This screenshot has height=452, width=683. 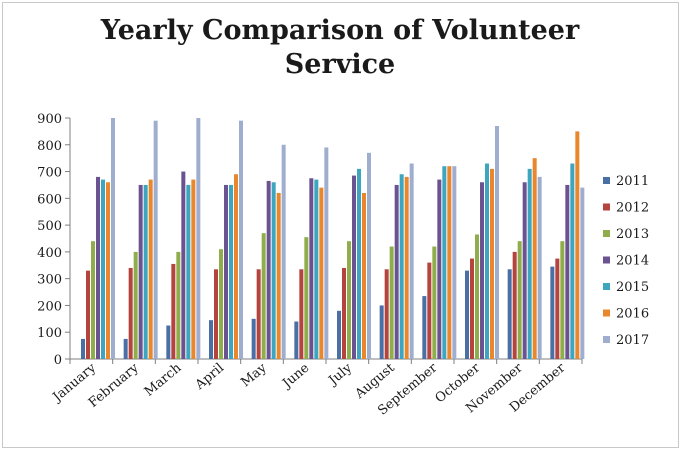 What do you see at coordinates (49, 280) in the screenshot?
I see `y-tick-label-300: 300` at bounding box center [49, 280].